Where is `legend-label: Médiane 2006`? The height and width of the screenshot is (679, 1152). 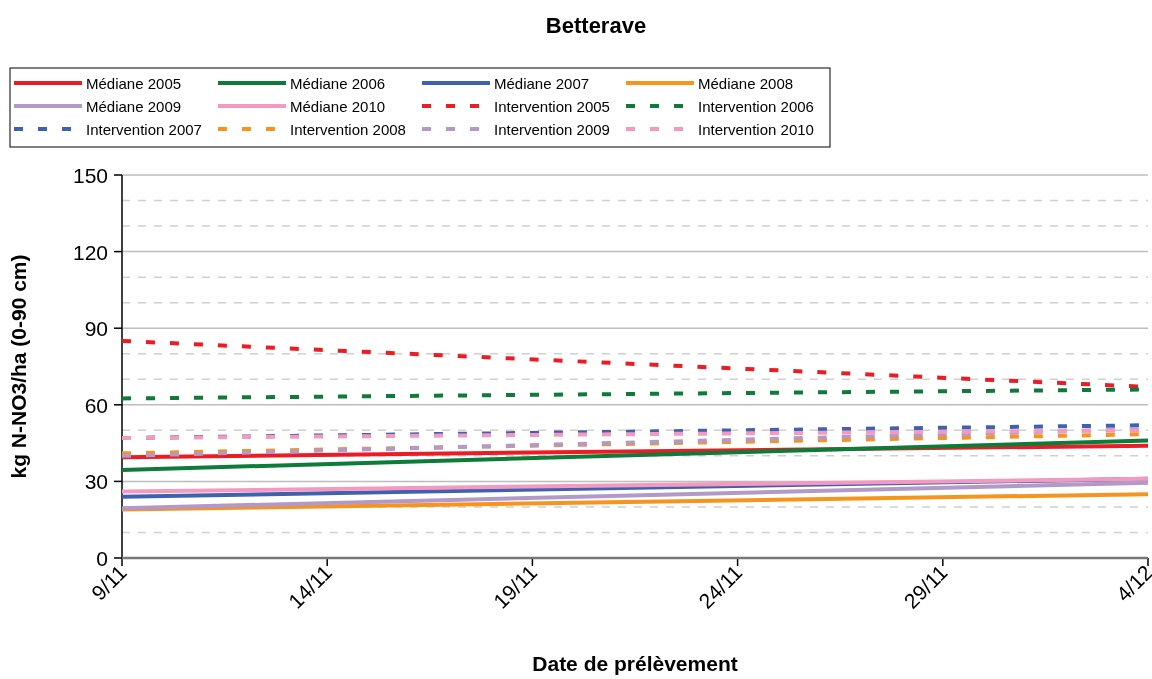 legend-label: Médiane 2006 is located at coordinates (338, 83).